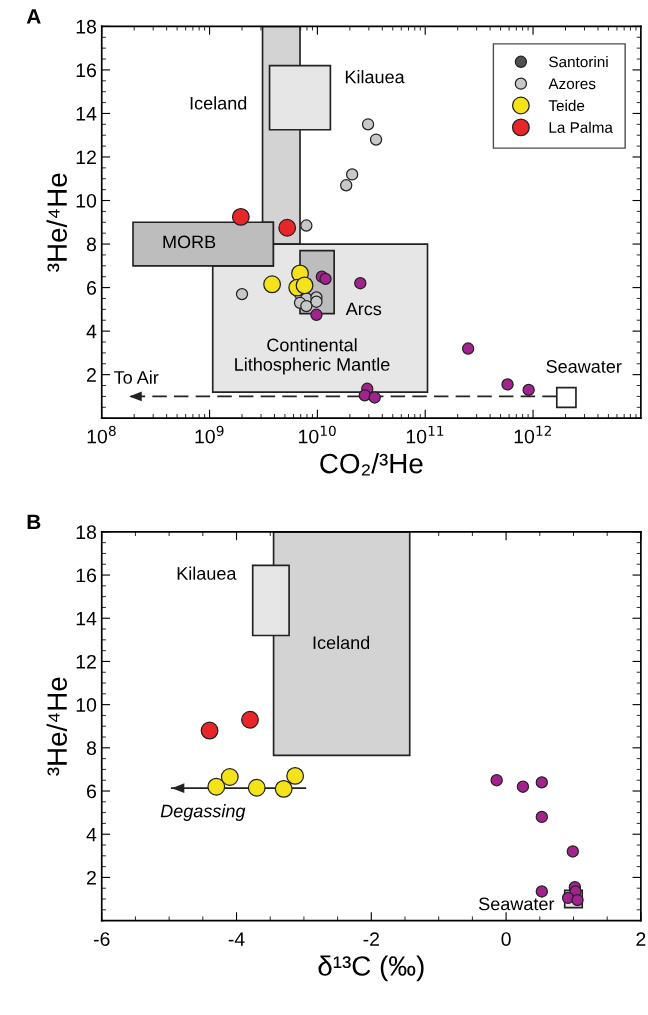 The image size is (648, 1015). Describe the element at coordinates (317, 434) in the screenshot. I see `x-tick-label: 10$^{10}$` at that location.